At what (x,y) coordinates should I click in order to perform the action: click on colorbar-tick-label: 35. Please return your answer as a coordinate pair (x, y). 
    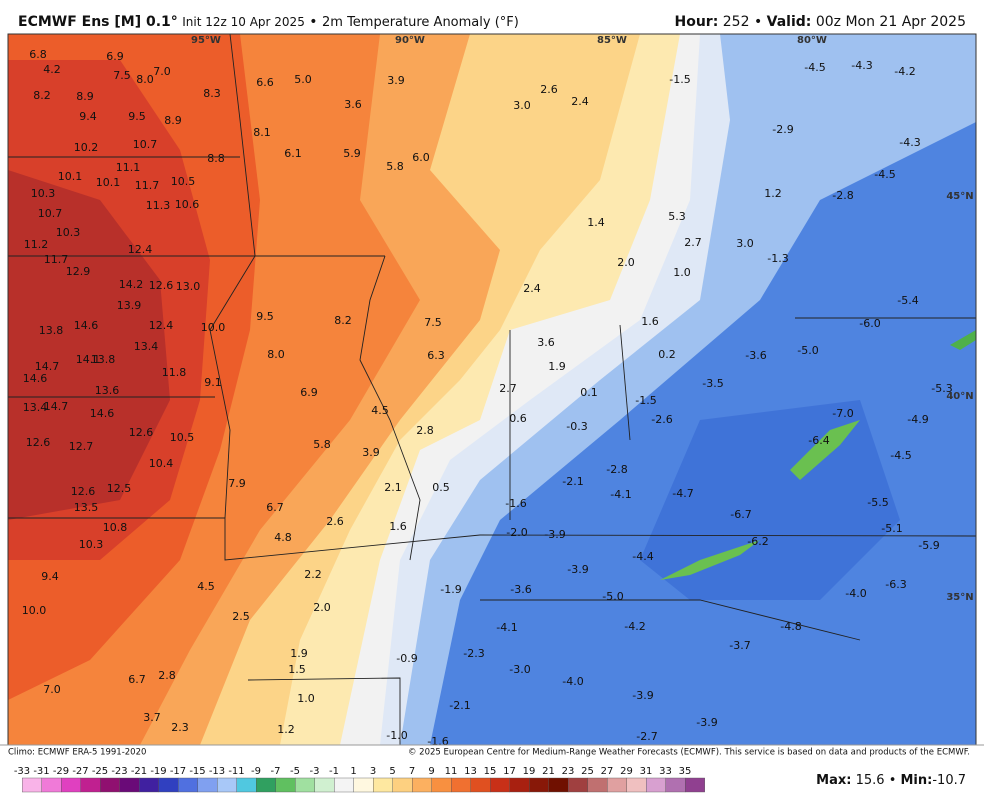
    Looking at the image, I should click on (685, 771).